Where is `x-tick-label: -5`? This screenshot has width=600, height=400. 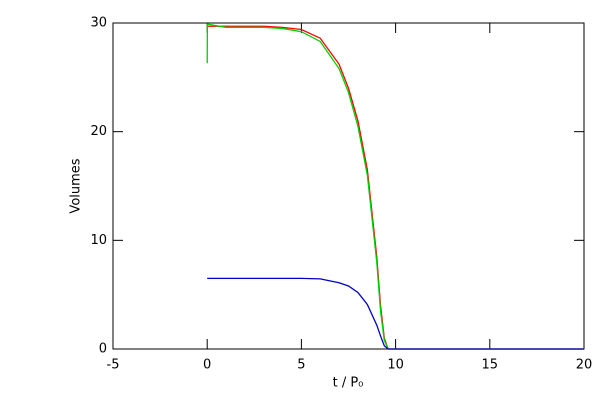 x-tick-label: -5 is located at coordinates (113, 365).